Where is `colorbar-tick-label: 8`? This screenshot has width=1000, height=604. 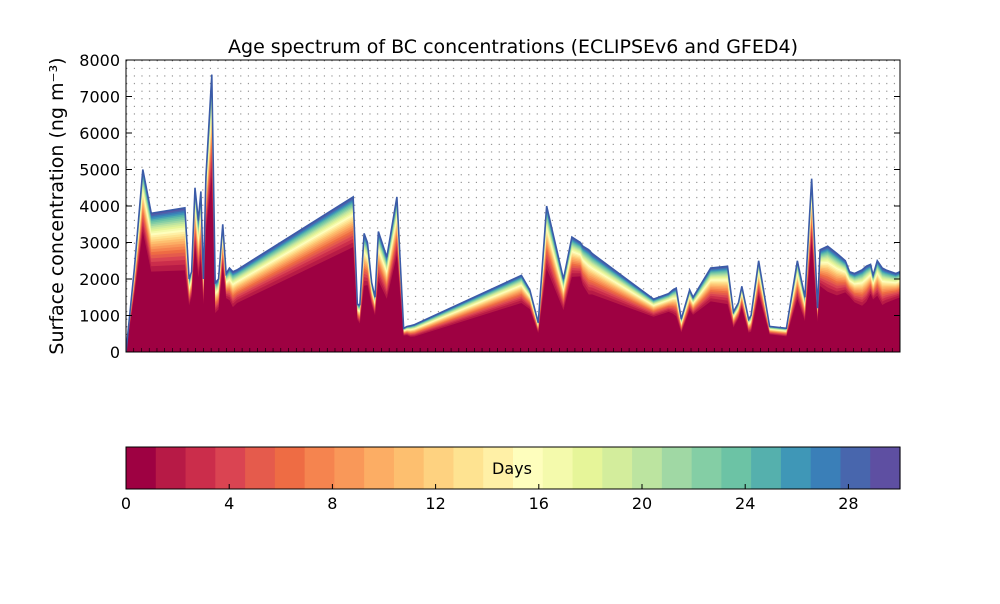
colorbar-tick-label: 8 is located at coordinates (332, 503).